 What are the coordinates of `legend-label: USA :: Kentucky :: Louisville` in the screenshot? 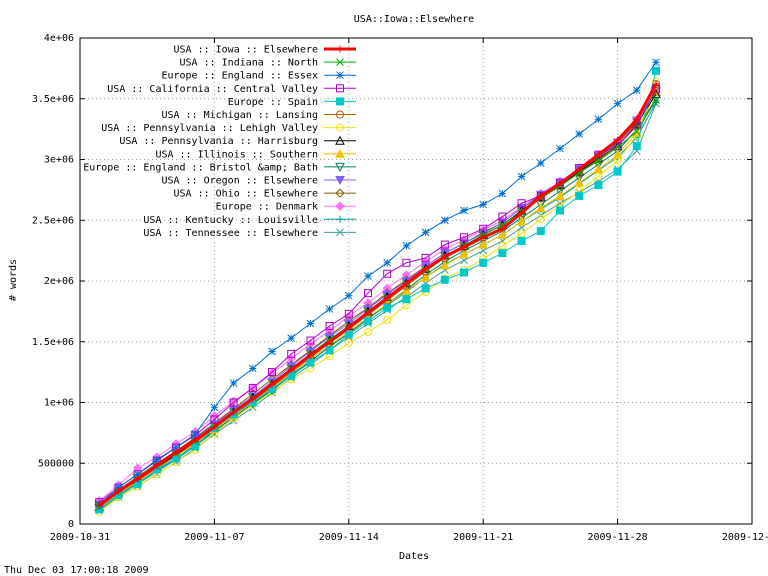 It's located at (230, 220).